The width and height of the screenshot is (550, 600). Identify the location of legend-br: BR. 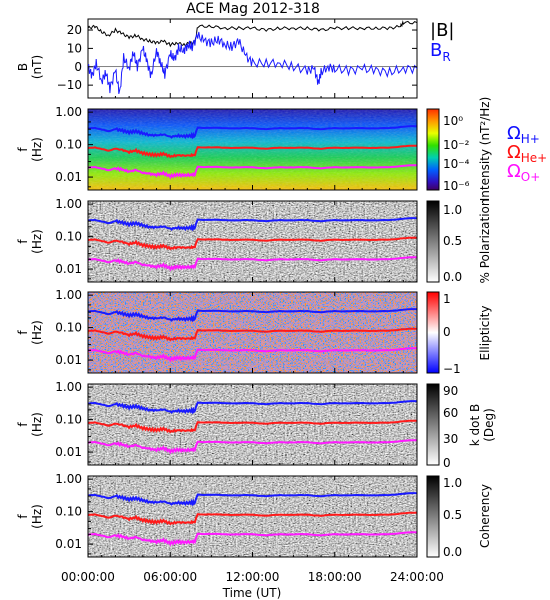
(440, 52).